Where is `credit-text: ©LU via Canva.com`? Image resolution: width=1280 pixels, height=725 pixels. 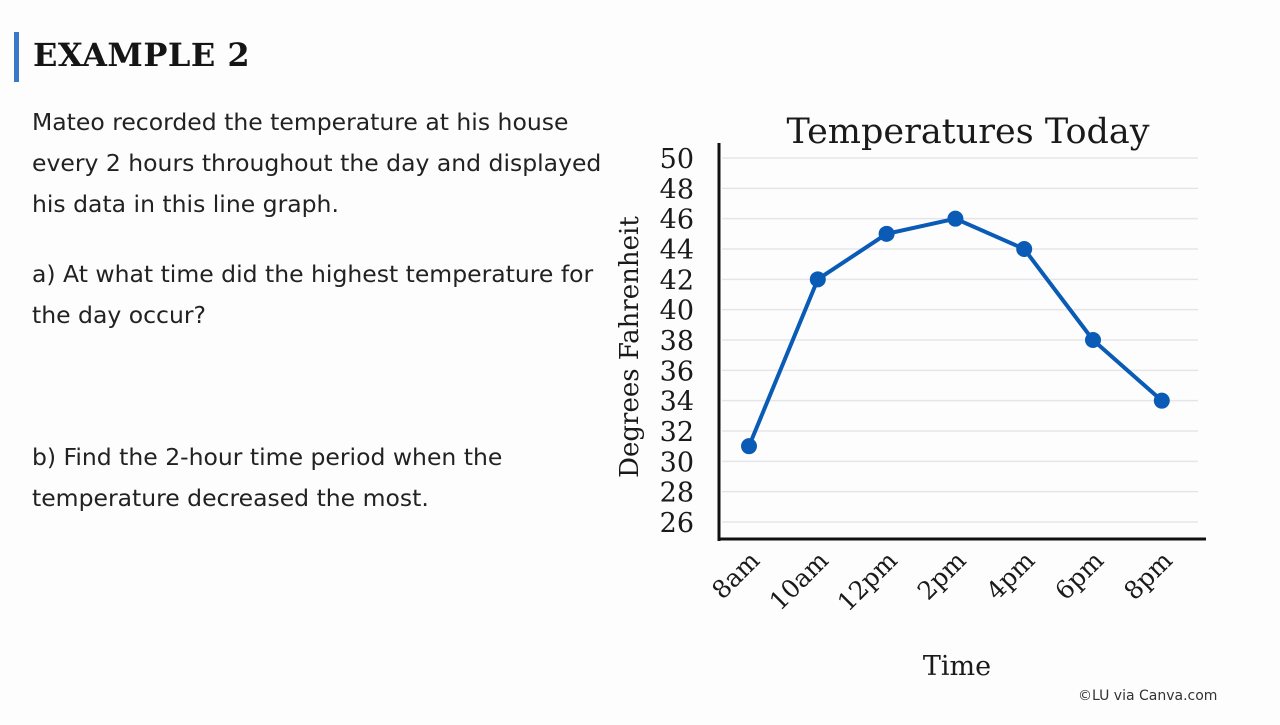 credit-text: ©LU via Canva.com is located at coordinates (1148, 696).